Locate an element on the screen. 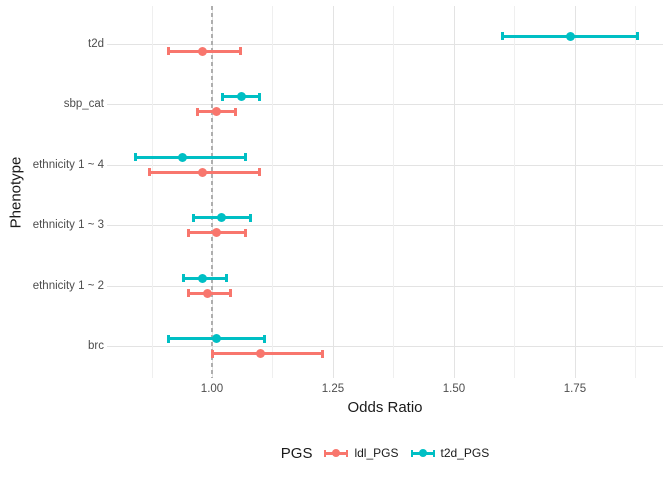 The height and width of the screenshot is (480, 672). reference-line is located at coordinates (212, 192).